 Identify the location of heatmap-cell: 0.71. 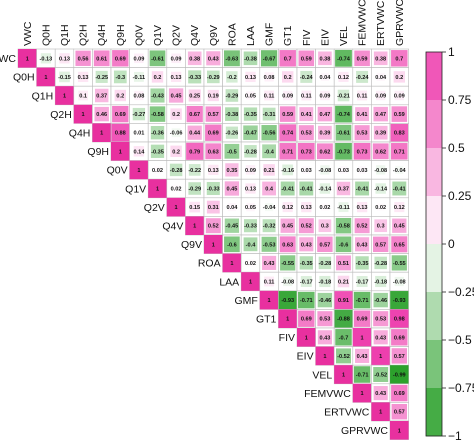
(399, 151).